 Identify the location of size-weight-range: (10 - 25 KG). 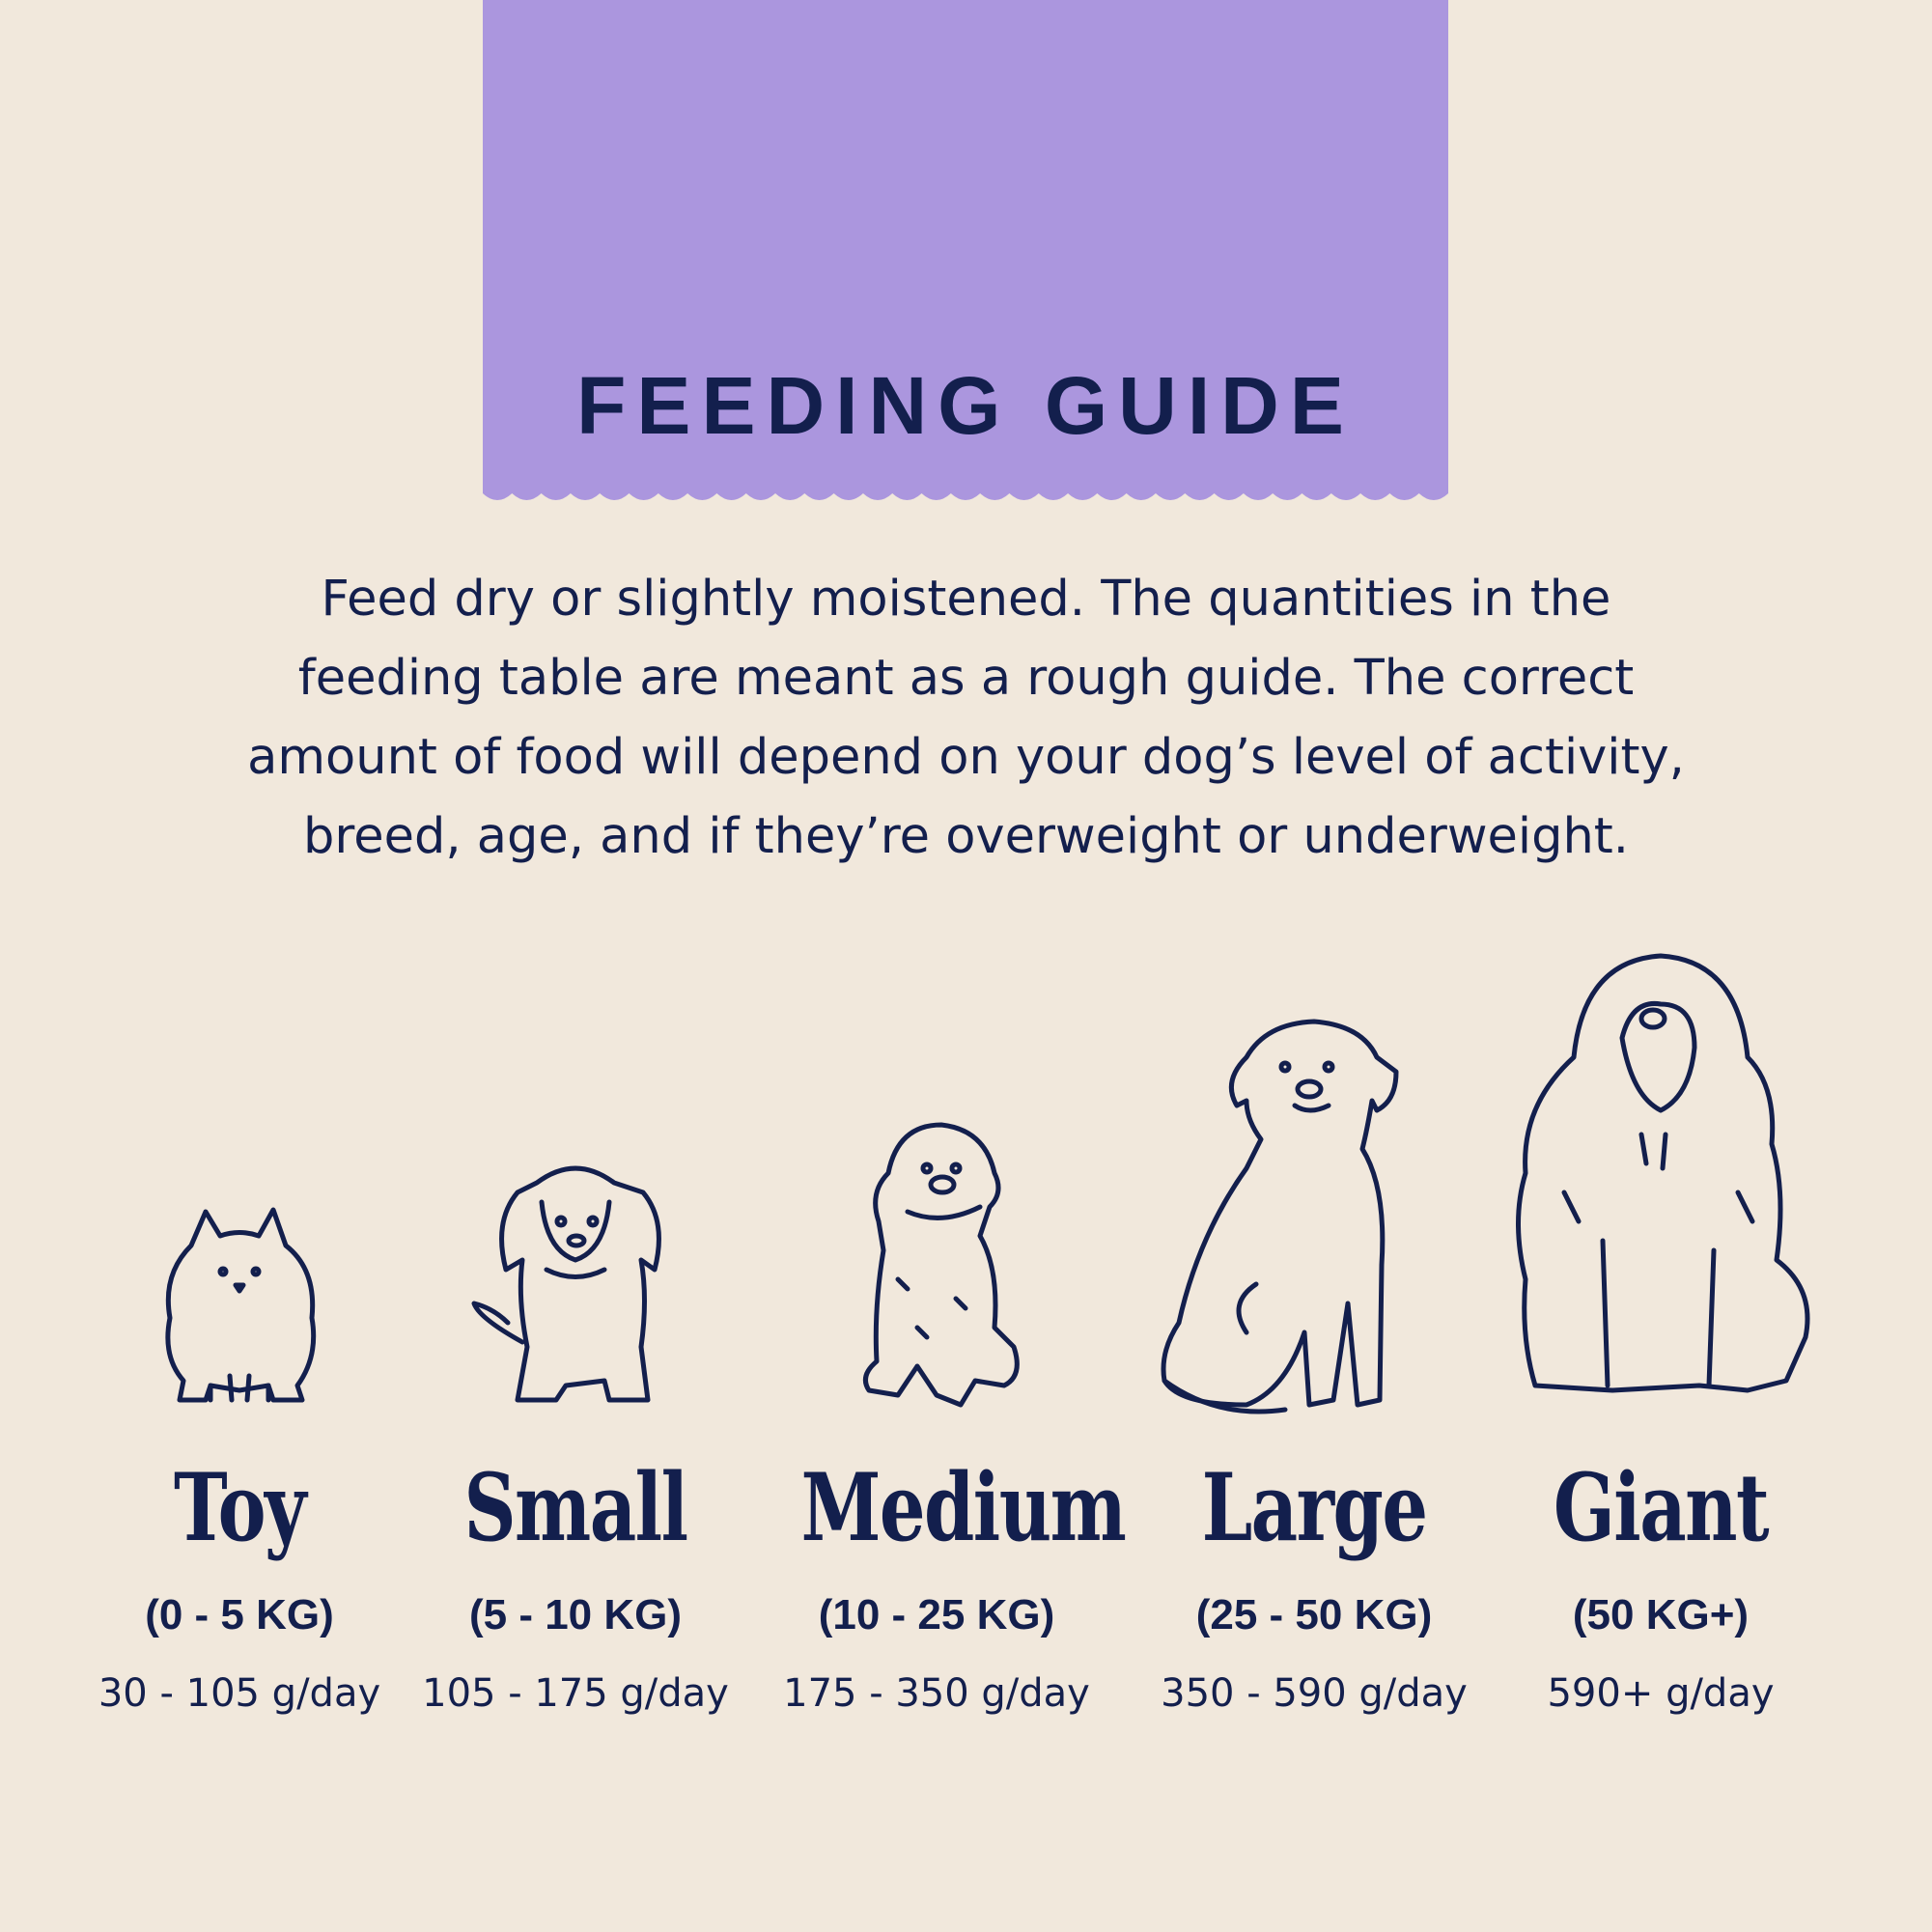
(937, 1615).